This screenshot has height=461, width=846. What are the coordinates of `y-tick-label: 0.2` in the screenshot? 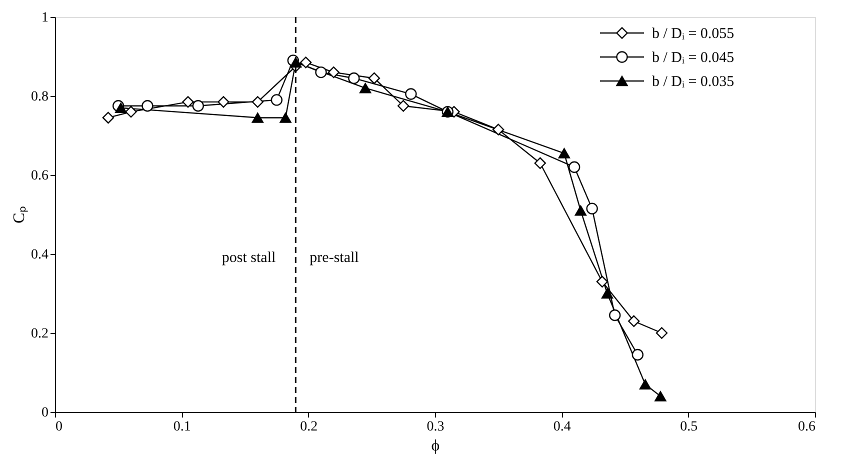 It's located at (39, 334).